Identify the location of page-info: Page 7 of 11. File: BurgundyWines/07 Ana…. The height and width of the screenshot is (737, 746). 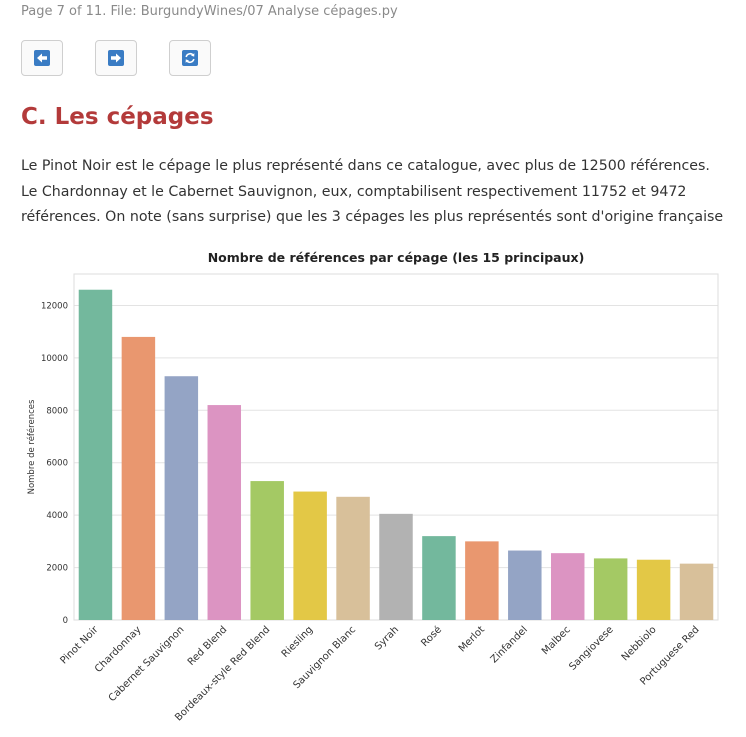
(209, 11).